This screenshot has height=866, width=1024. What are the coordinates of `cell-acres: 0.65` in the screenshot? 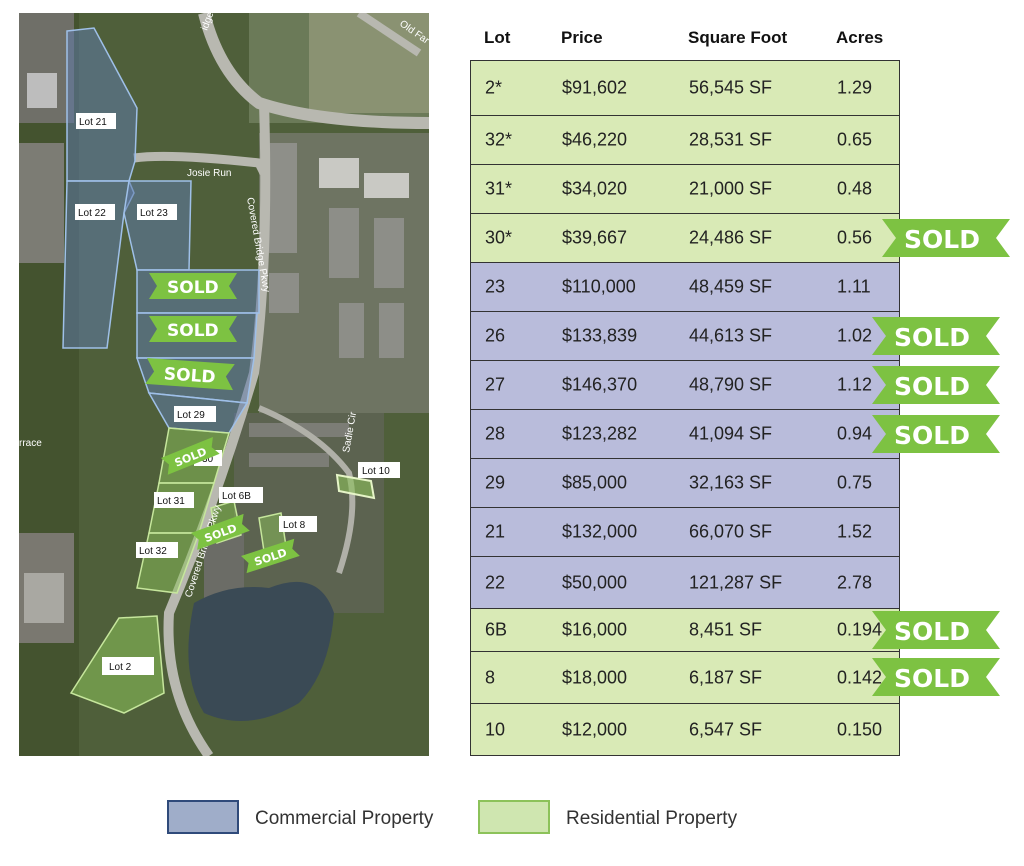 It's located at (855, 139).